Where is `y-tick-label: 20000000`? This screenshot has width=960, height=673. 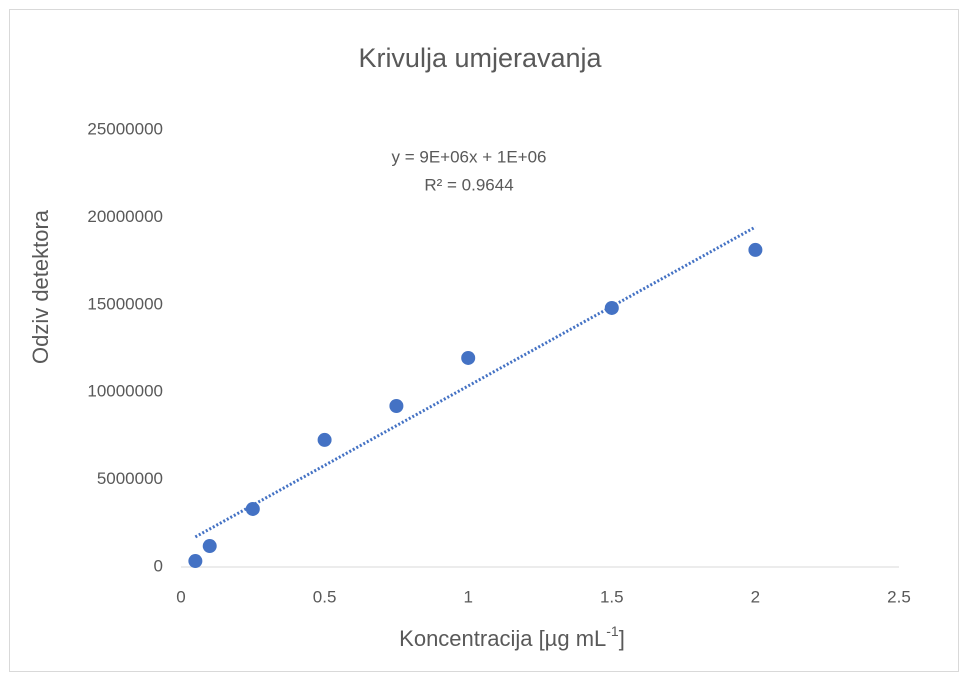 y-tick-label: 20000000 is located at coordinates (125, 216).